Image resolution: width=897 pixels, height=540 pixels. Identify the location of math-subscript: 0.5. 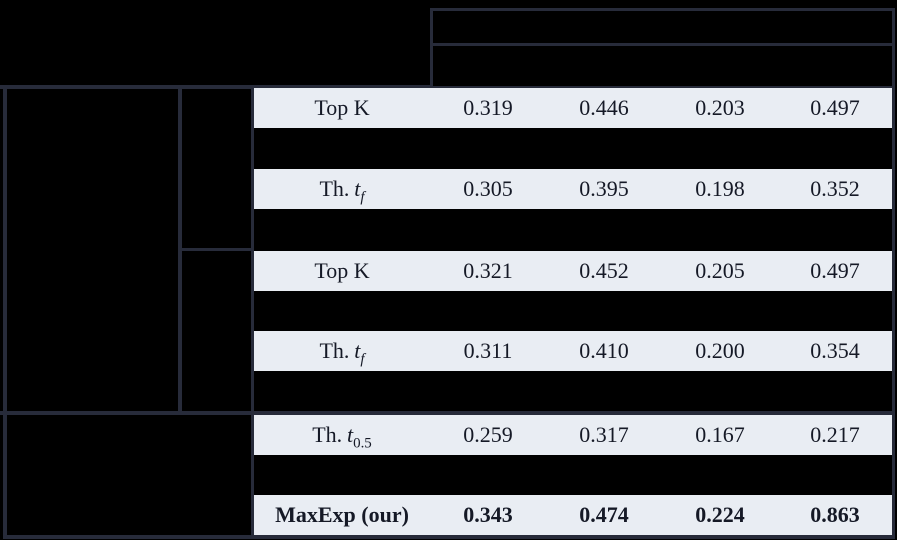
(362, 443).